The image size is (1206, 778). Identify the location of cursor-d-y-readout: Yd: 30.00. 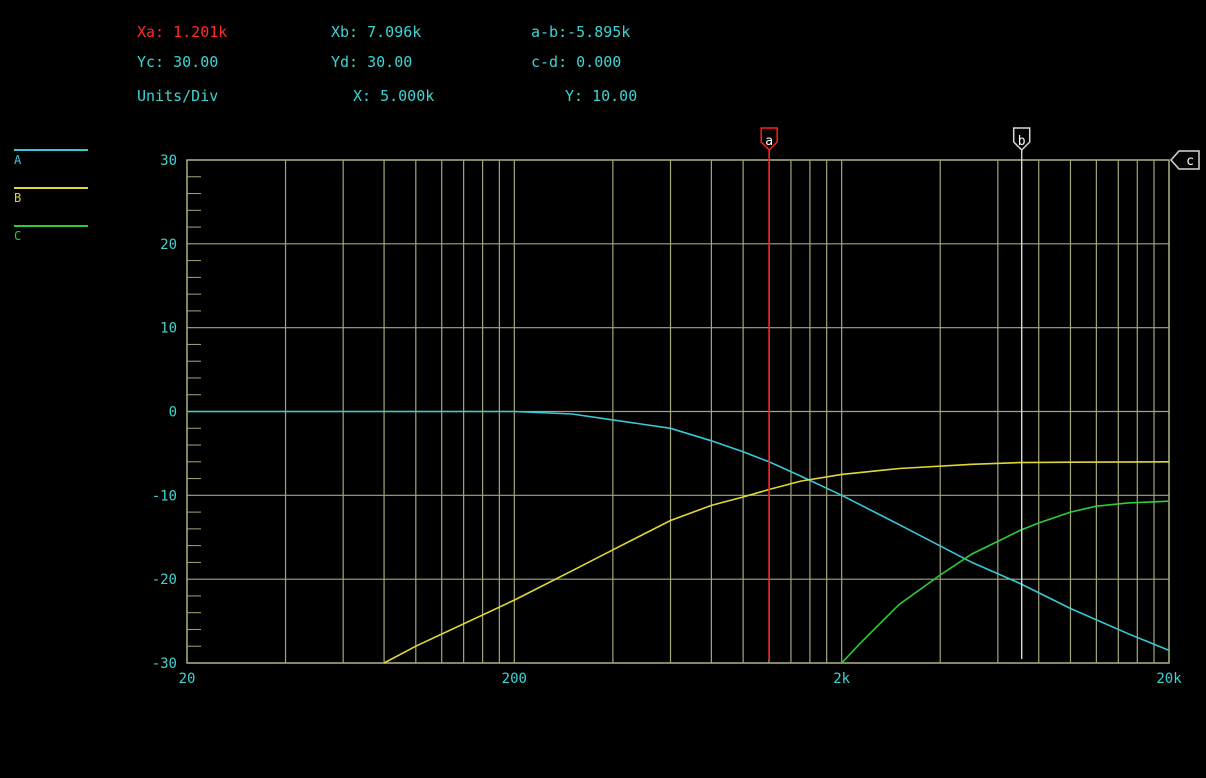
(372, 62).